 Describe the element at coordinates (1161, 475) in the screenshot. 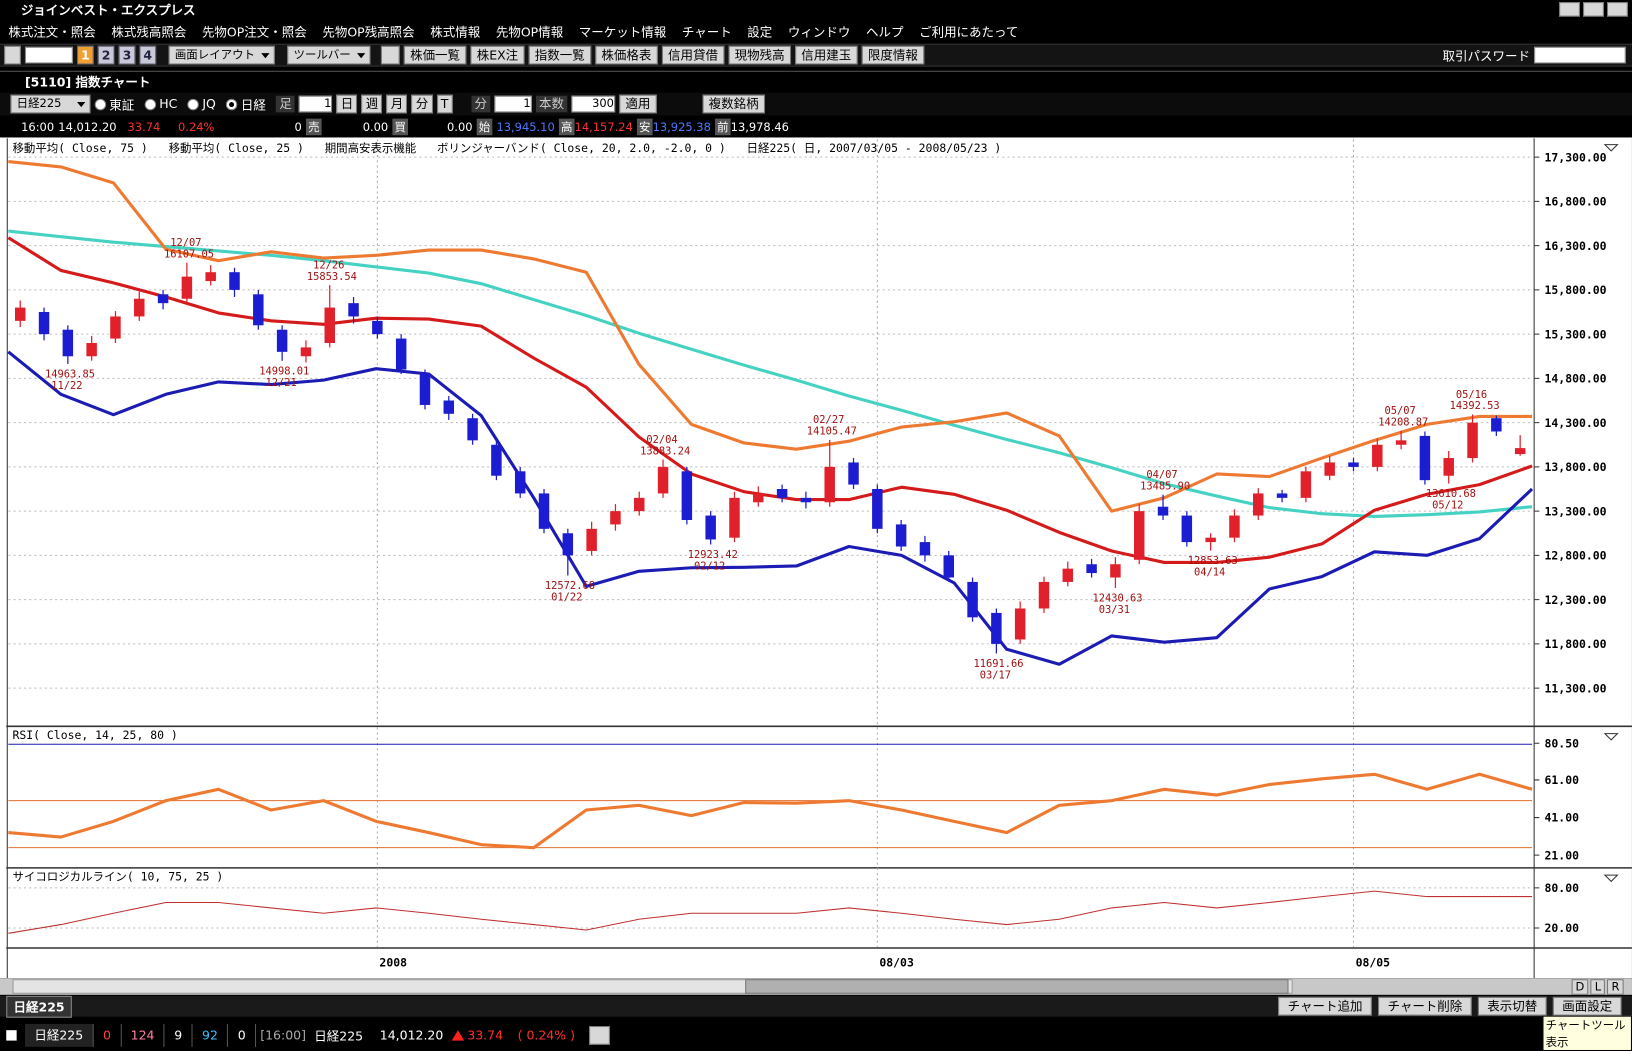

I see `high-low-date: 04/07` at that location.